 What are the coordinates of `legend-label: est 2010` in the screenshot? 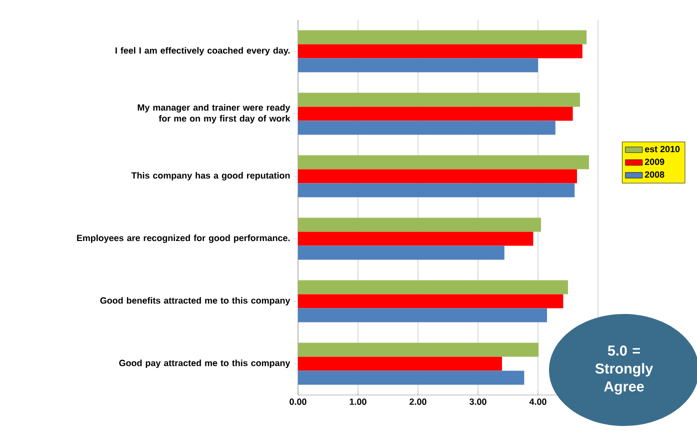 It's located at (662, 149).